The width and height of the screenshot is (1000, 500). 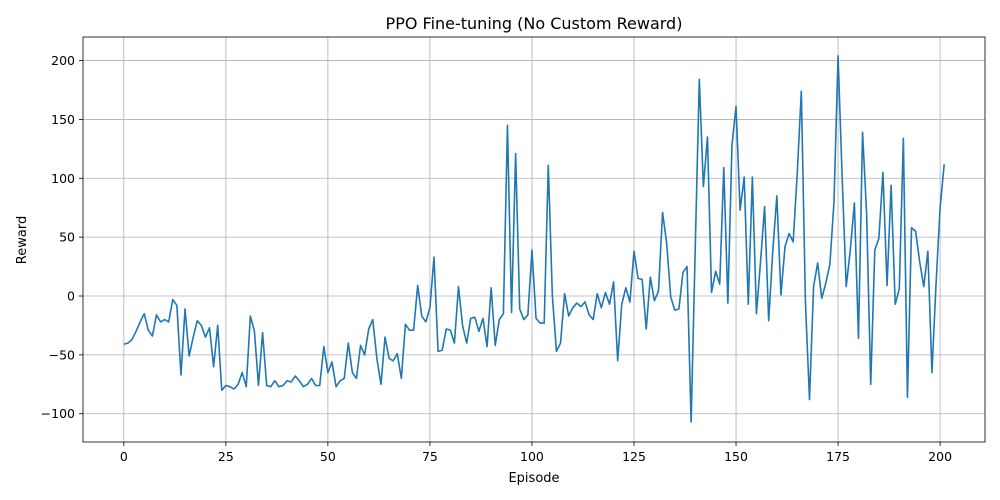 What do you see at coordinates (430, 456) in the screenshot?
I see `x-tick-label: 75` at bounding box center [430, 456].